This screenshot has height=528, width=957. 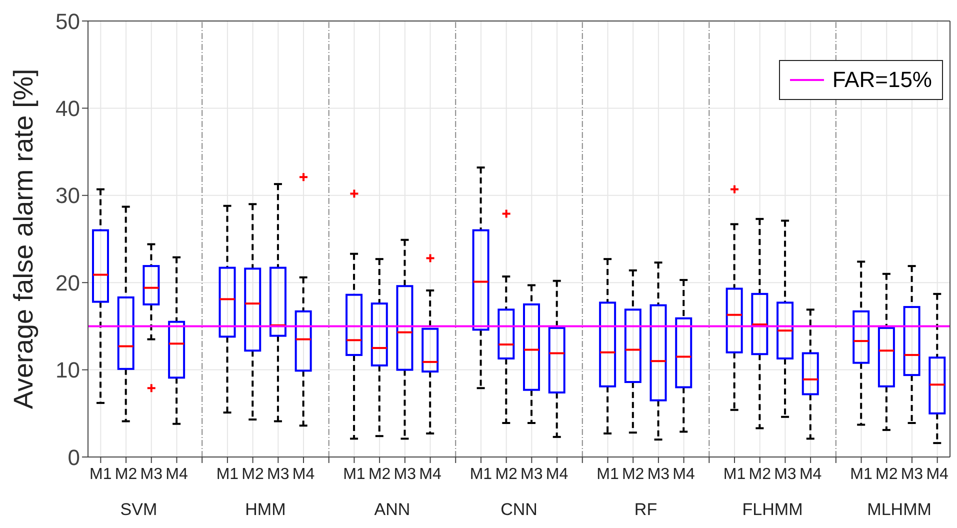 What do you see at coordinates (68, 109) in the screenshot?
I see `y-tick-label: 40` at bounding box center [68, 109].